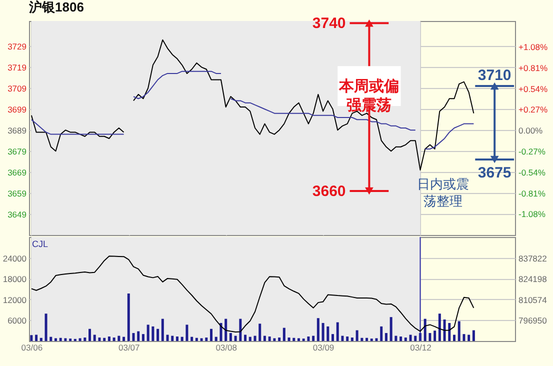  What do you see at coordinates (32, 347) in the screenshot?
I see `x-tick-label: 03/06` at bounding box center [32, 347].